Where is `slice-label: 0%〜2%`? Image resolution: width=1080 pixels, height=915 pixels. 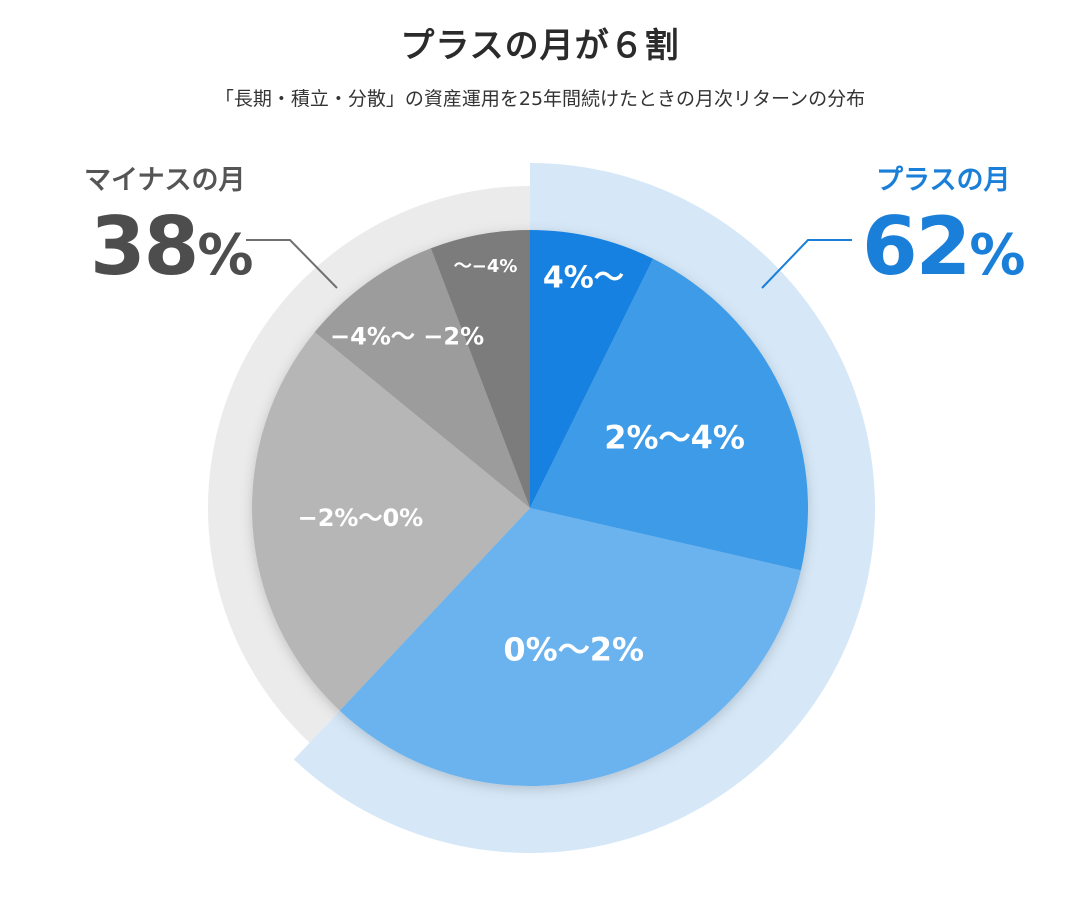
slice-label: 0%〜2% is located at coordinates (573, 650).